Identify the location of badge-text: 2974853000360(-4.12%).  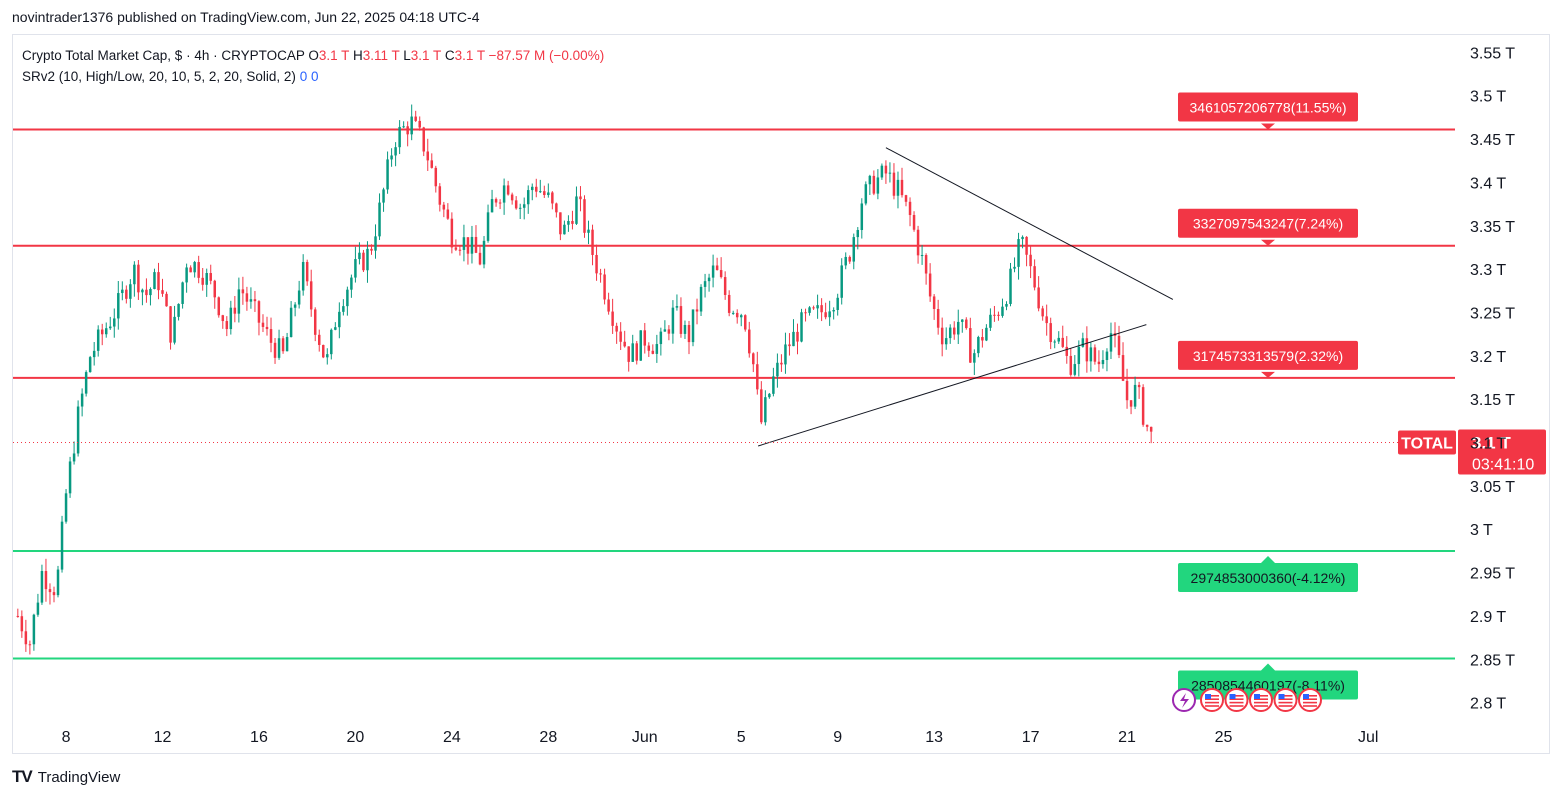
(1268, 578).